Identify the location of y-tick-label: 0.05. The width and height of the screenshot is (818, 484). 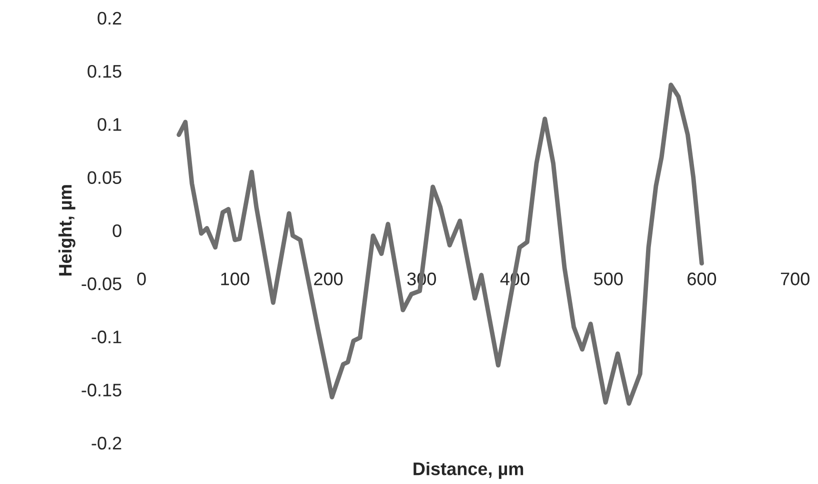
(105, 177).